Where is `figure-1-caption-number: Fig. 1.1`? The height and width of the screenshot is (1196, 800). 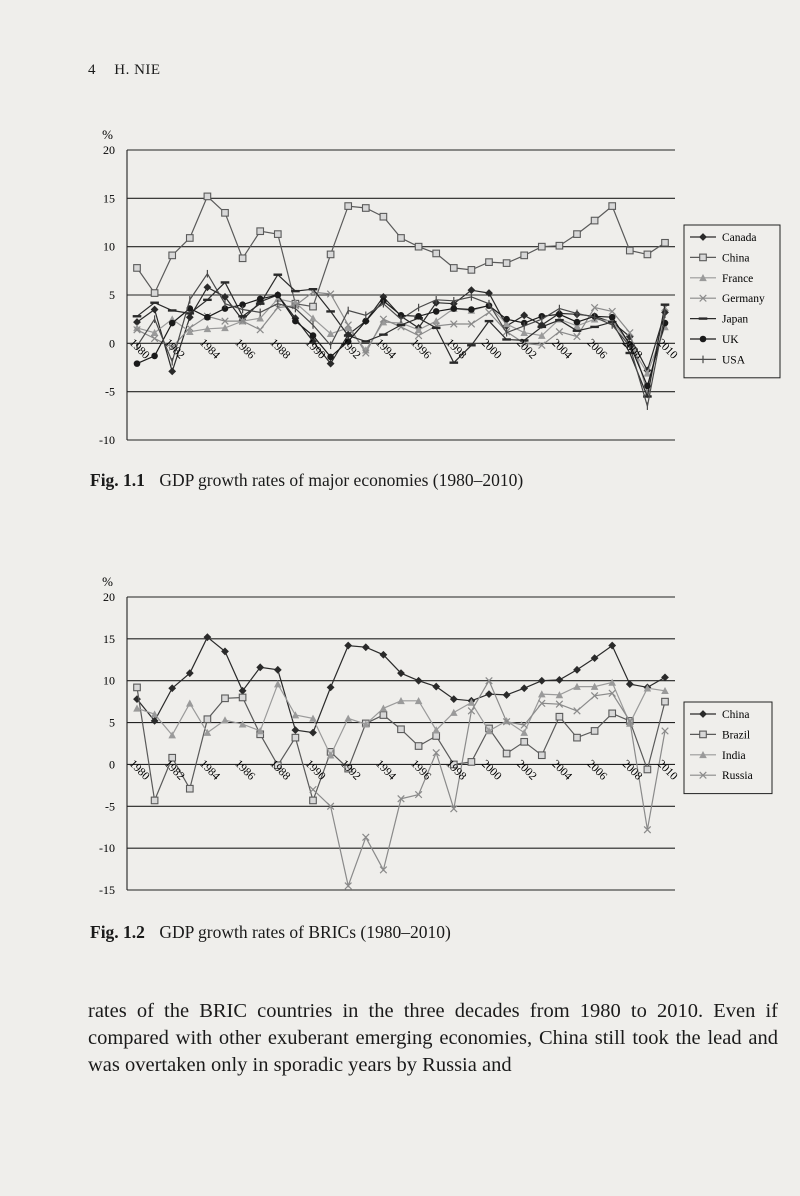 figure-1-caption-number: Fig. 1.1 is located at coordinates (117, 480).